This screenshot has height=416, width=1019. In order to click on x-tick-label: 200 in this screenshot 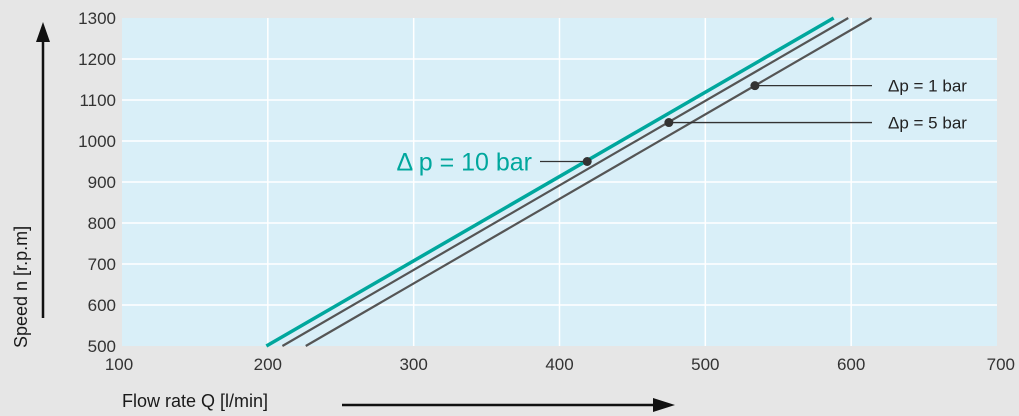, I will do `click(268, 364)`.